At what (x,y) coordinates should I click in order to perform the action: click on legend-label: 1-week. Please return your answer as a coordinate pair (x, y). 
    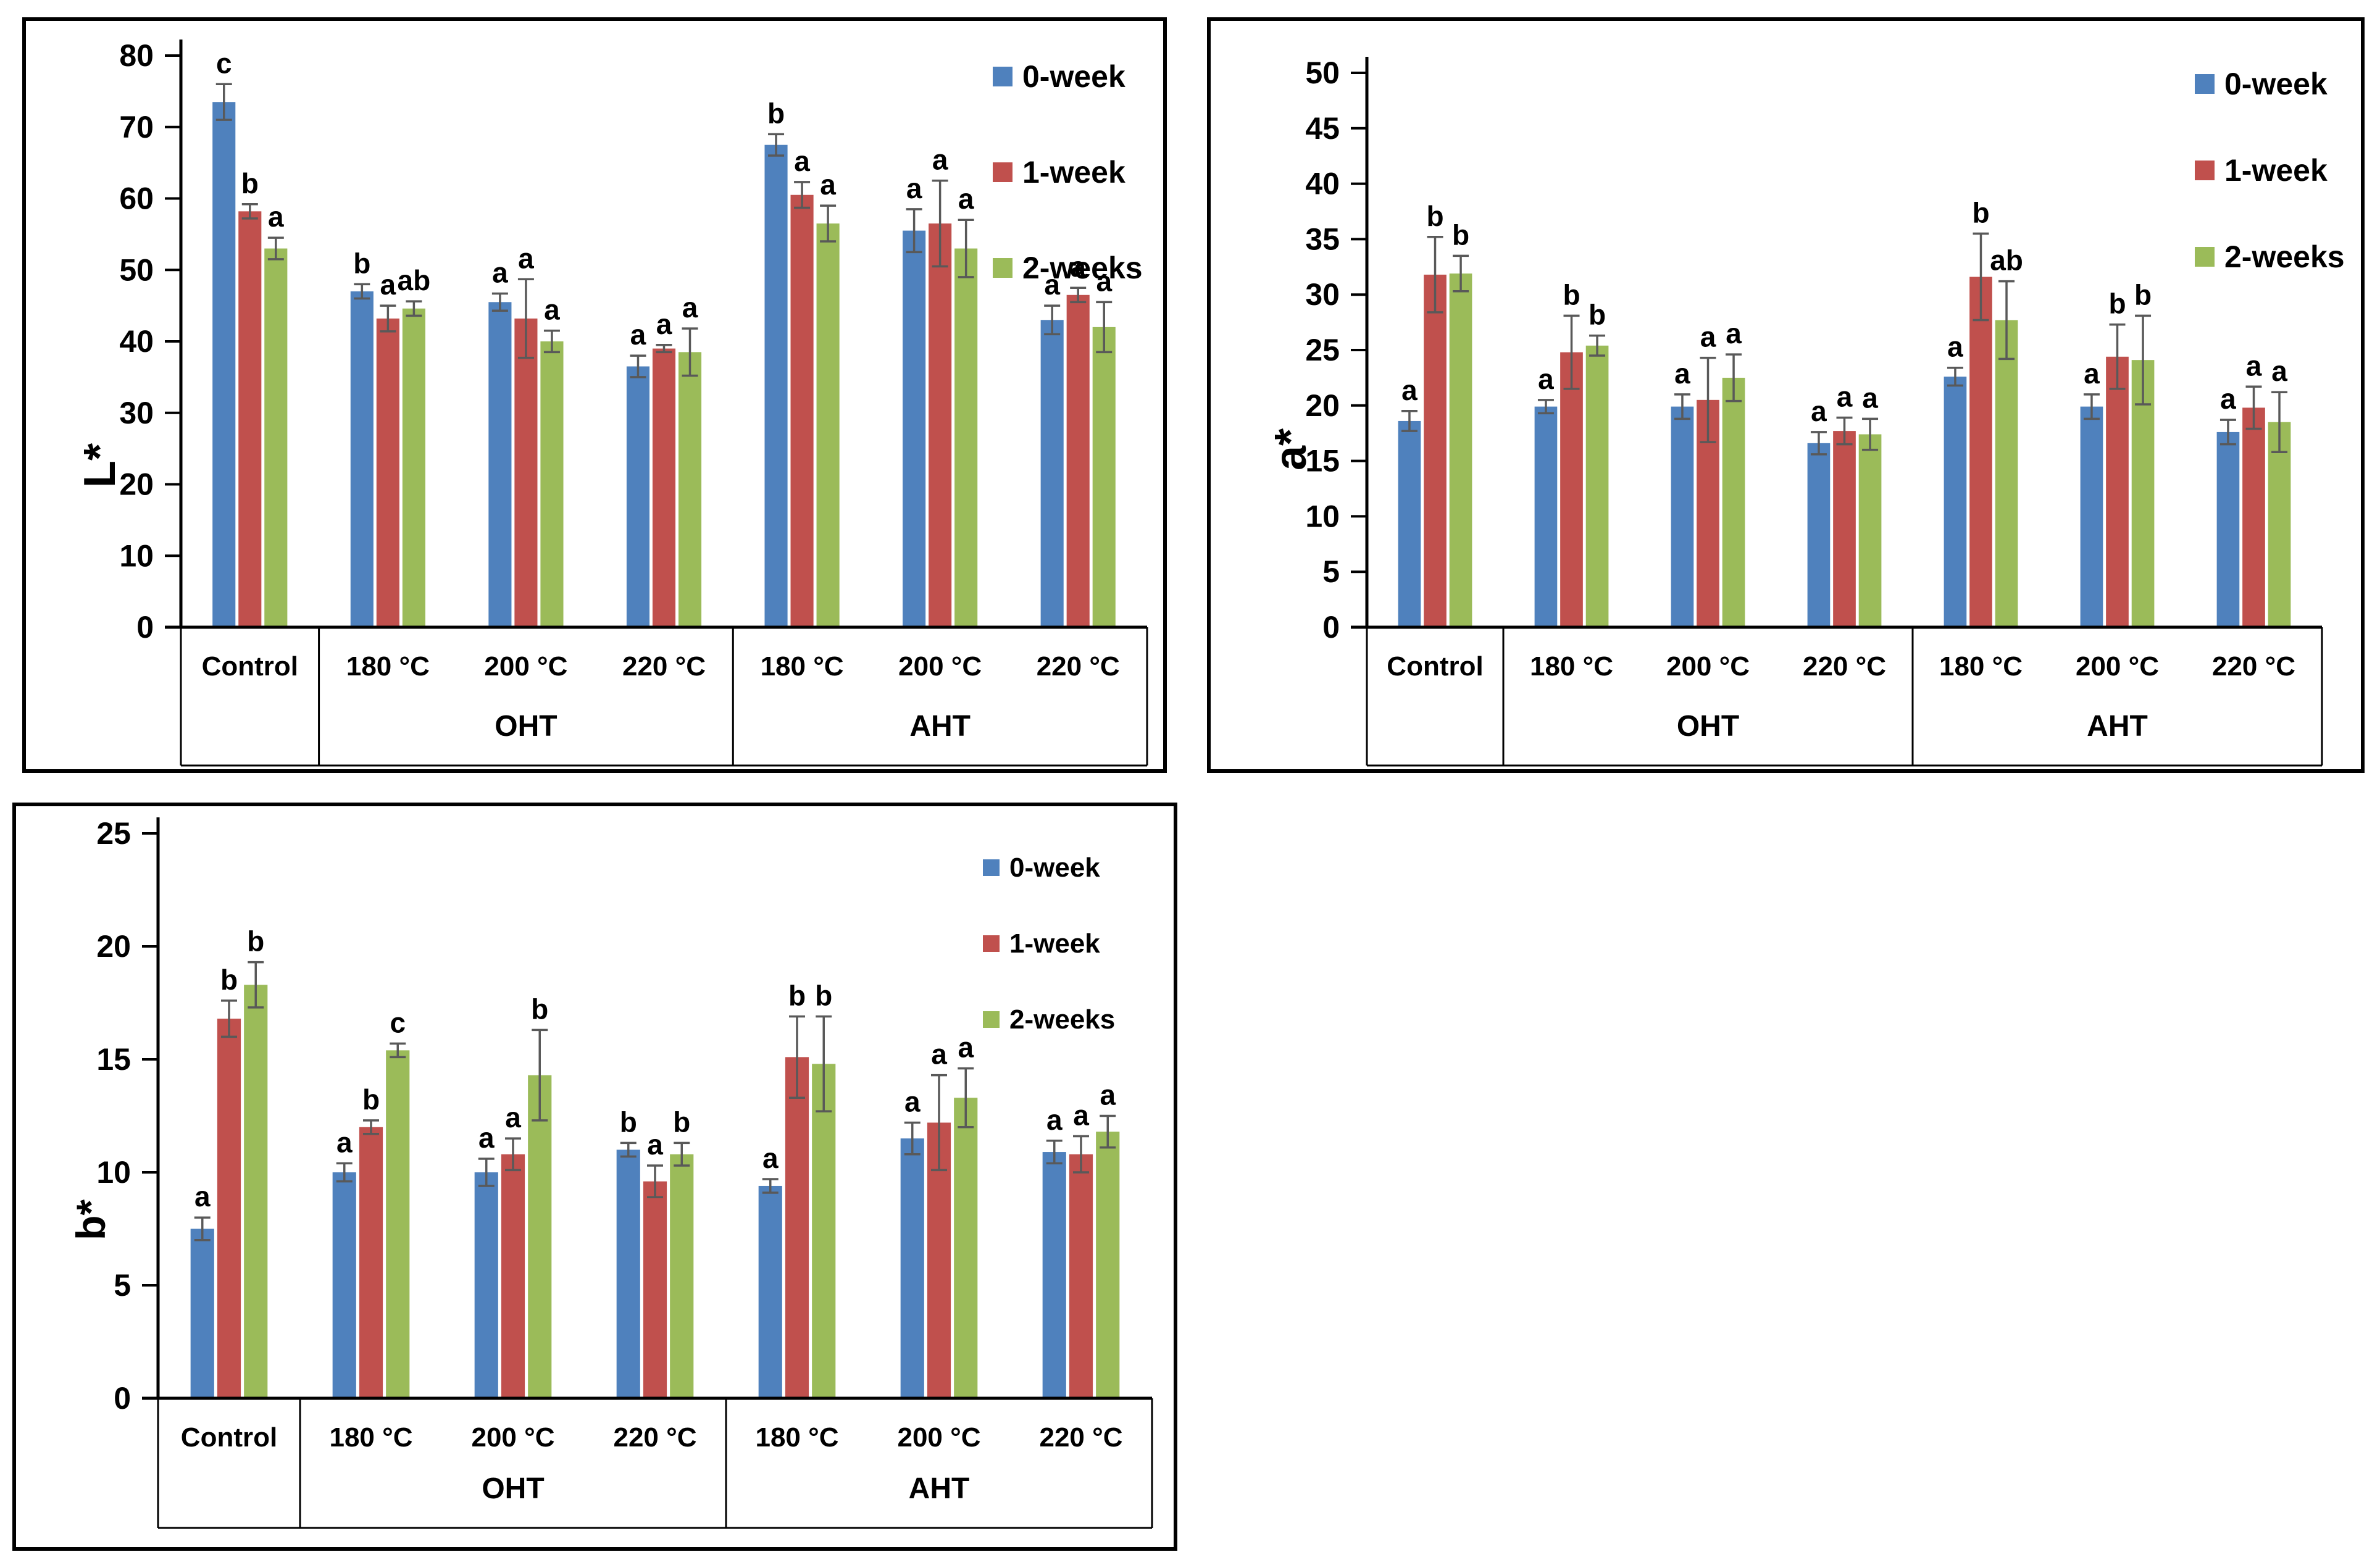
    Looking at the image, I should click on (1073, 173).